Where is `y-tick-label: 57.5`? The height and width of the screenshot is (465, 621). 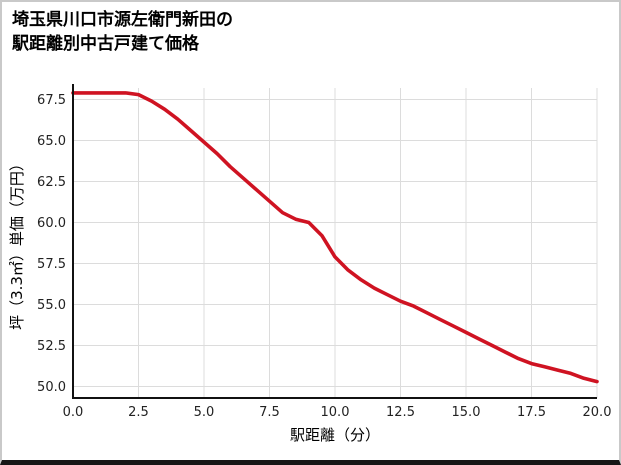 y-tick-label: 57.5 is located at coordinates (51, 264).